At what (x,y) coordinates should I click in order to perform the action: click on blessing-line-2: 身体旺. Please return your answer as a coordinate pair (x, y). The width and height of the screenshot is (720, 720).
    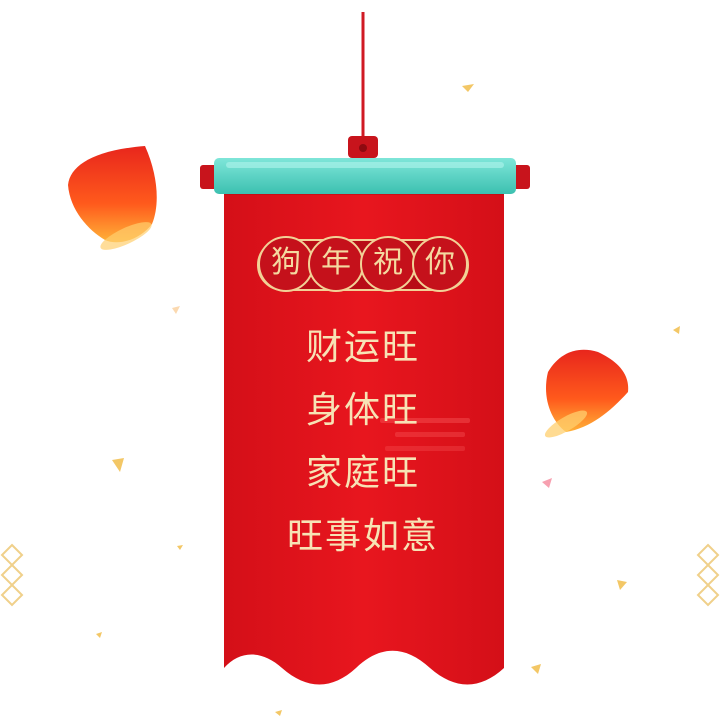
    Looking at the image, I should click on (362, 410).